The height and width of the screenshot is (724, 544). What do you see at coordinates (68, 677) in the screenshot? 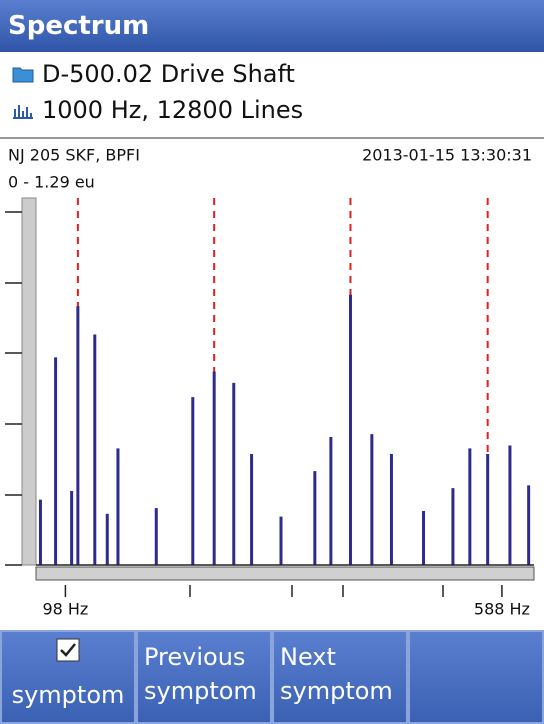
I see `symptom-button: symptom` at bounding box center [68, 677].